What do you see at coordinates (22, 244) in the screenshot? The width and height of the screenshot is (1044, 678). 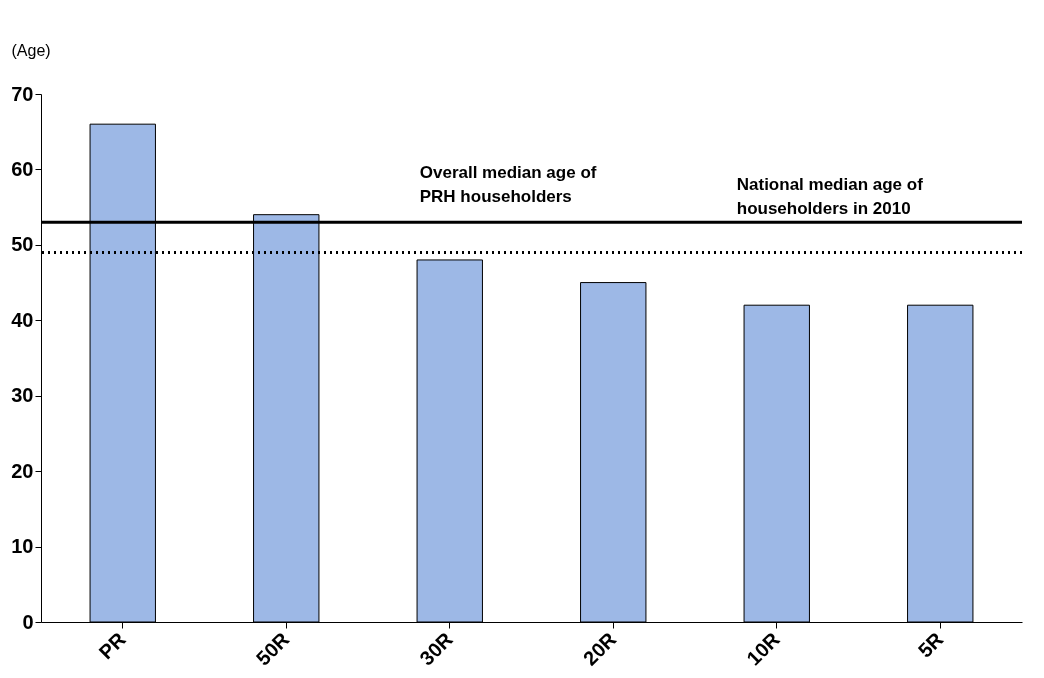 I see `y-tick-label: 50` at bounding box center [22, 244].